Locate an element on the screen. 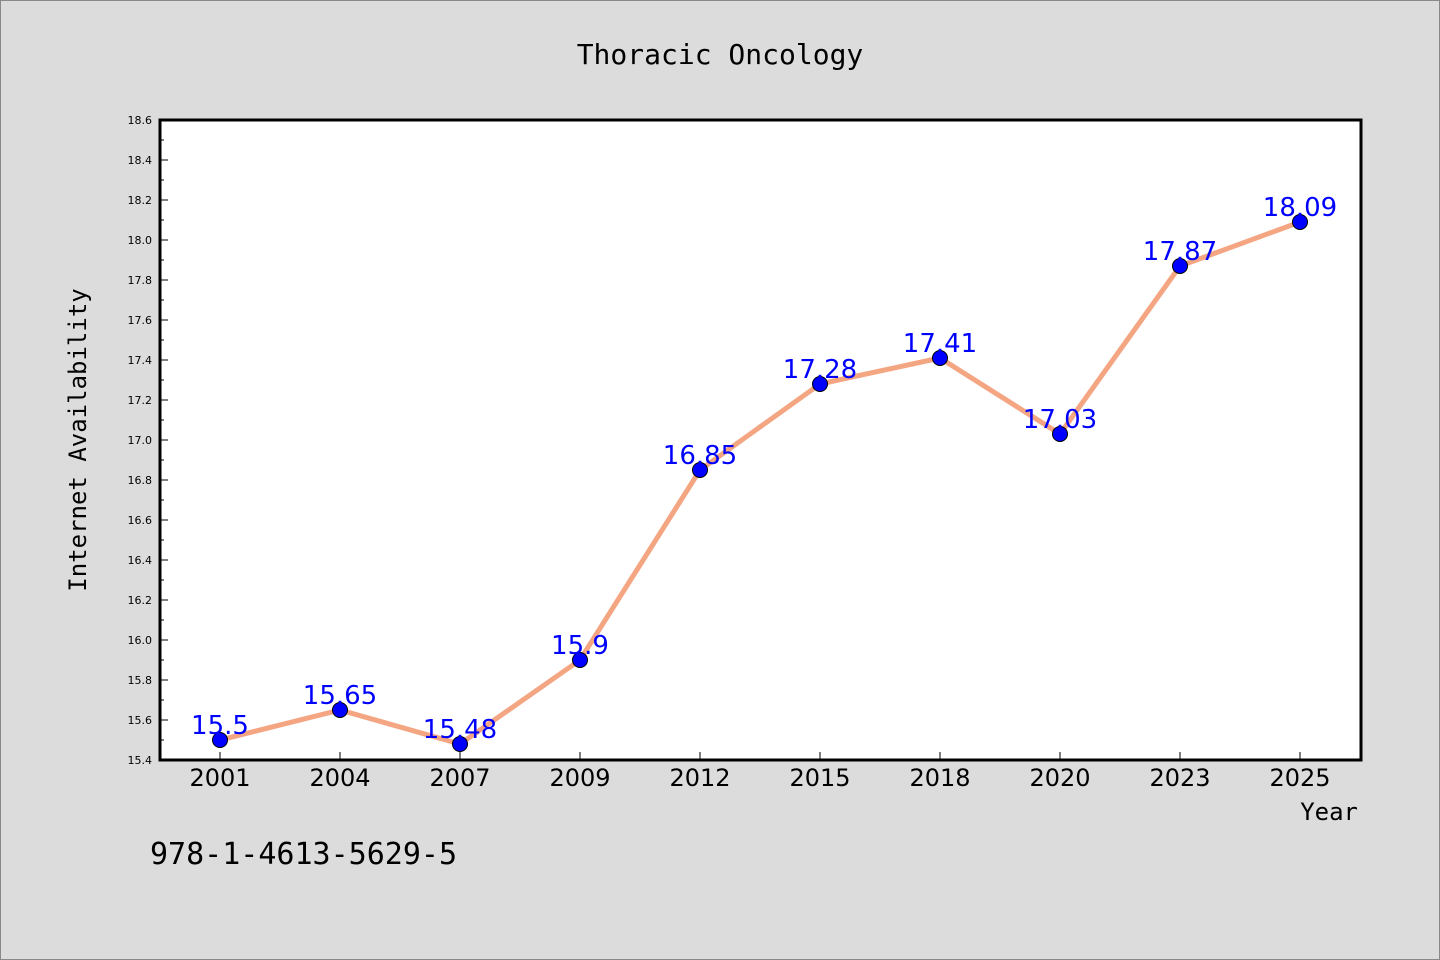 The width and height of the screenshot is (1440, 960). x-tick-label: 2025 is located at coordinates (1299, 778).